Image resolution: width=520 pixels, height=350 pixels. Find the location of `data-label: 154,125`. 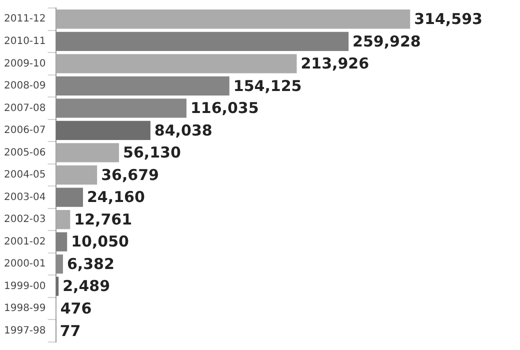

data-label: 154,125 is located at coordinates (267, 85).